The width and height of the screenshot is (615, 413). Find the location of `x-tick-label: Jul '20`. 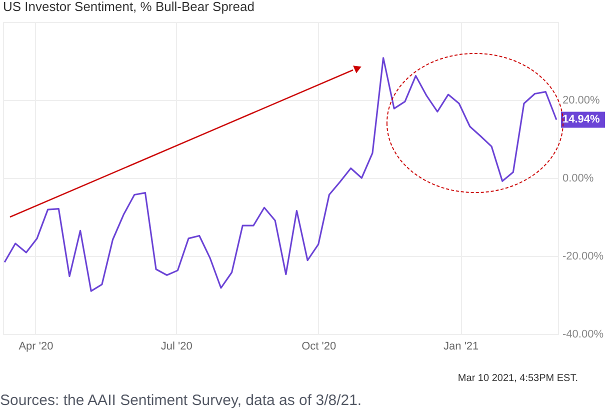

x-tick-label: Jul '20 is located at coordinates (176, 346).